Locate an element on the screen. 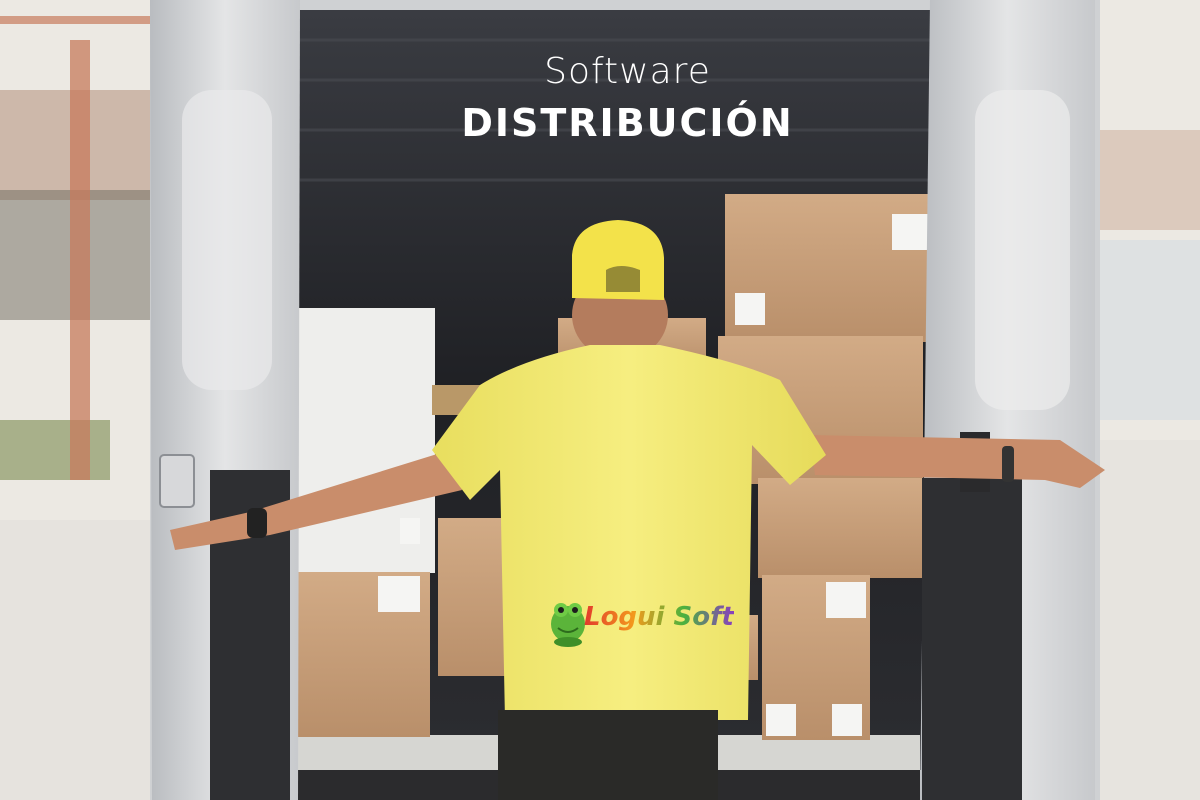  headline-distribucion: DISTRIBUCIÓN is located at coordinates (627, 123).